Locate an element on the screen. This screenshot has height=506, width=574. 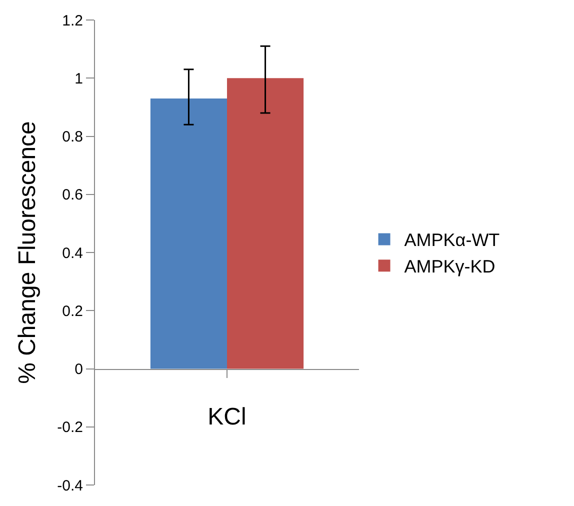
y-axis-title: % Change Fluorescence is located at coordinates (28, 252).